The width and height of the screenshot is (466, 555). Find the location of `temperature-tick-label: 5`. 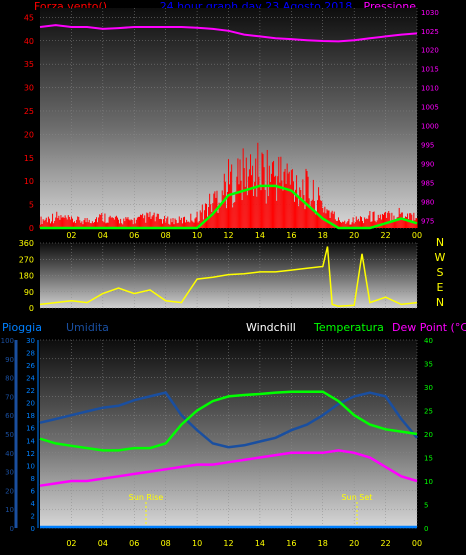

temperature-tick-label: 5 is located at coordinates (426, 506).